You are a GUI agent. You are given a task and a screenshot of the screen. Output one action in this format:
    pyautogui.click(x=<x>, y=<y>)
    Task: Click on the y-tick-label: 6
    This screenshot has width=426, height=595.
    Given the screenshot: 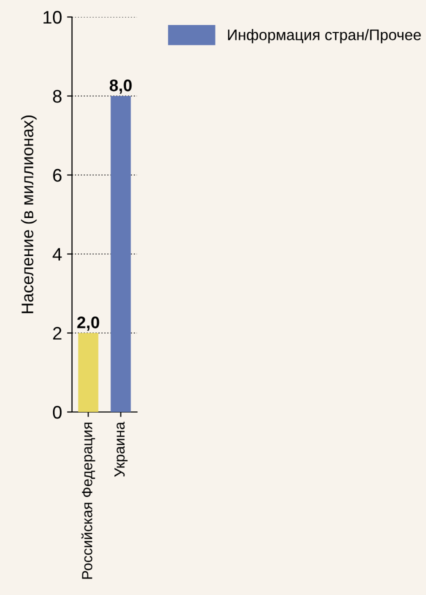 What is the action you would take?
    pyautogui.click(x=57, y=175)
    